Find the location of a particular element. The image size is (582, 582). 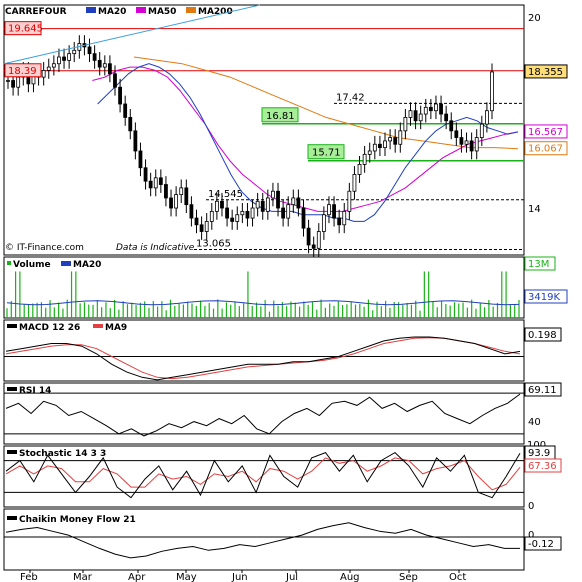

stochastic-tags: 93.9 67.36 is located at coordinates (543, 459).